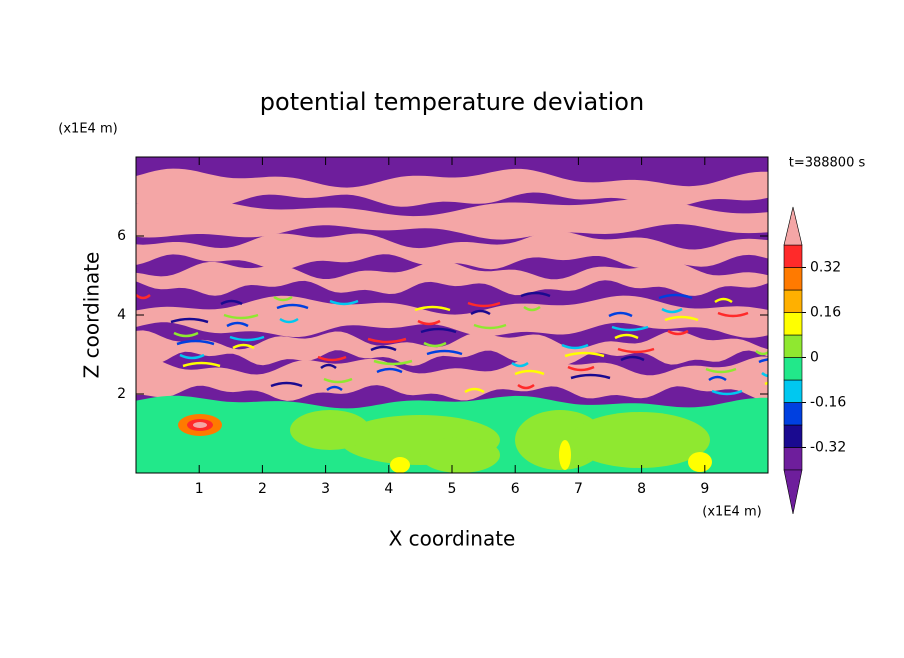 This screenshot has width=904, height=658. Describe the element at coordinates (262, 489) in the screenshot. I see `x-tick-label: 2` at that location.